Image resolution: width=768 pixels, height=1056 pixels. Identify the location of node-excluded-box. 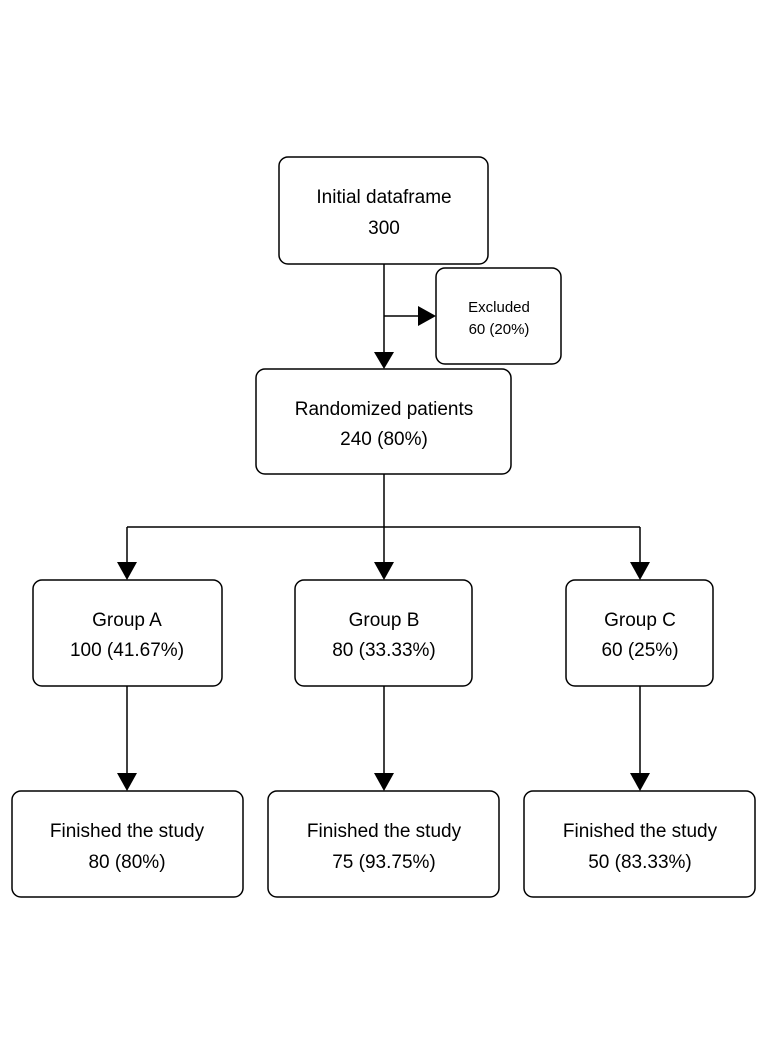
(498, 316).